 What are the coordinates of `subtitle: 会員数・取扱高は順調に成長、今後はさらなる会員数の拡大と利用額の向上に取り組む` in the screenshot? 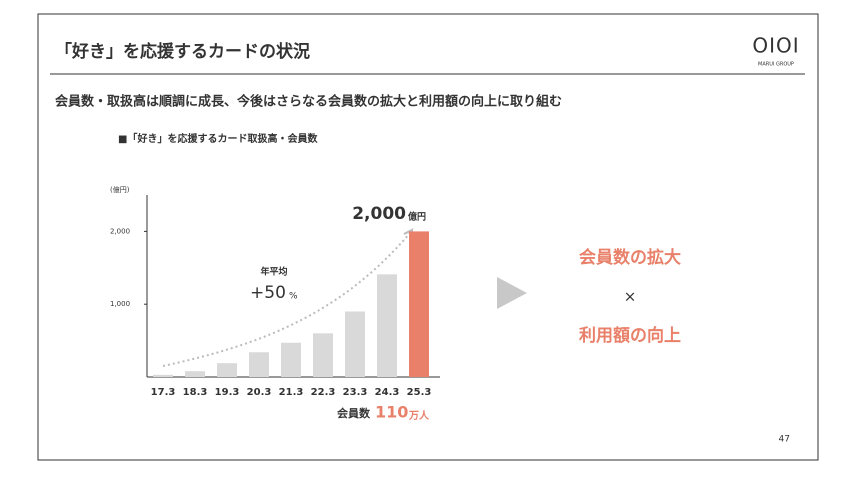 It's located at (308, 102).